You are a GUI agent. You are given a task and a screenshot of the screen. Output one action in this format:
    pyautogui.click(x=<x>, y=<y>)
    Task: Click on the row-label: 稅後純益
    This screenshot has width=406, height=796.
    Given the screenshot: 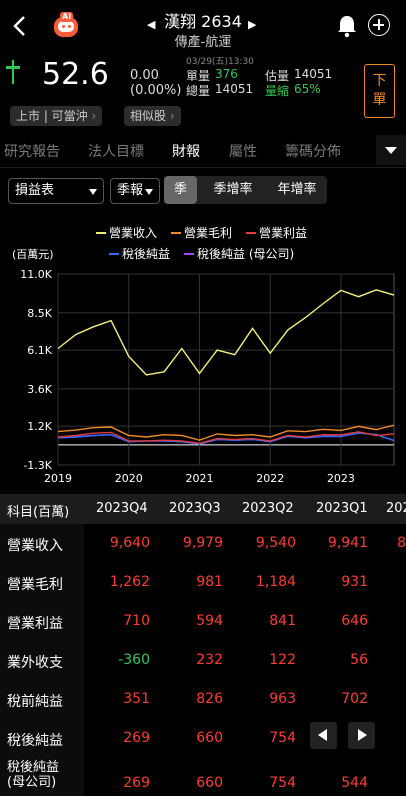 What is the action you would take?
    pyautogui.click(x=35, y=741)
    